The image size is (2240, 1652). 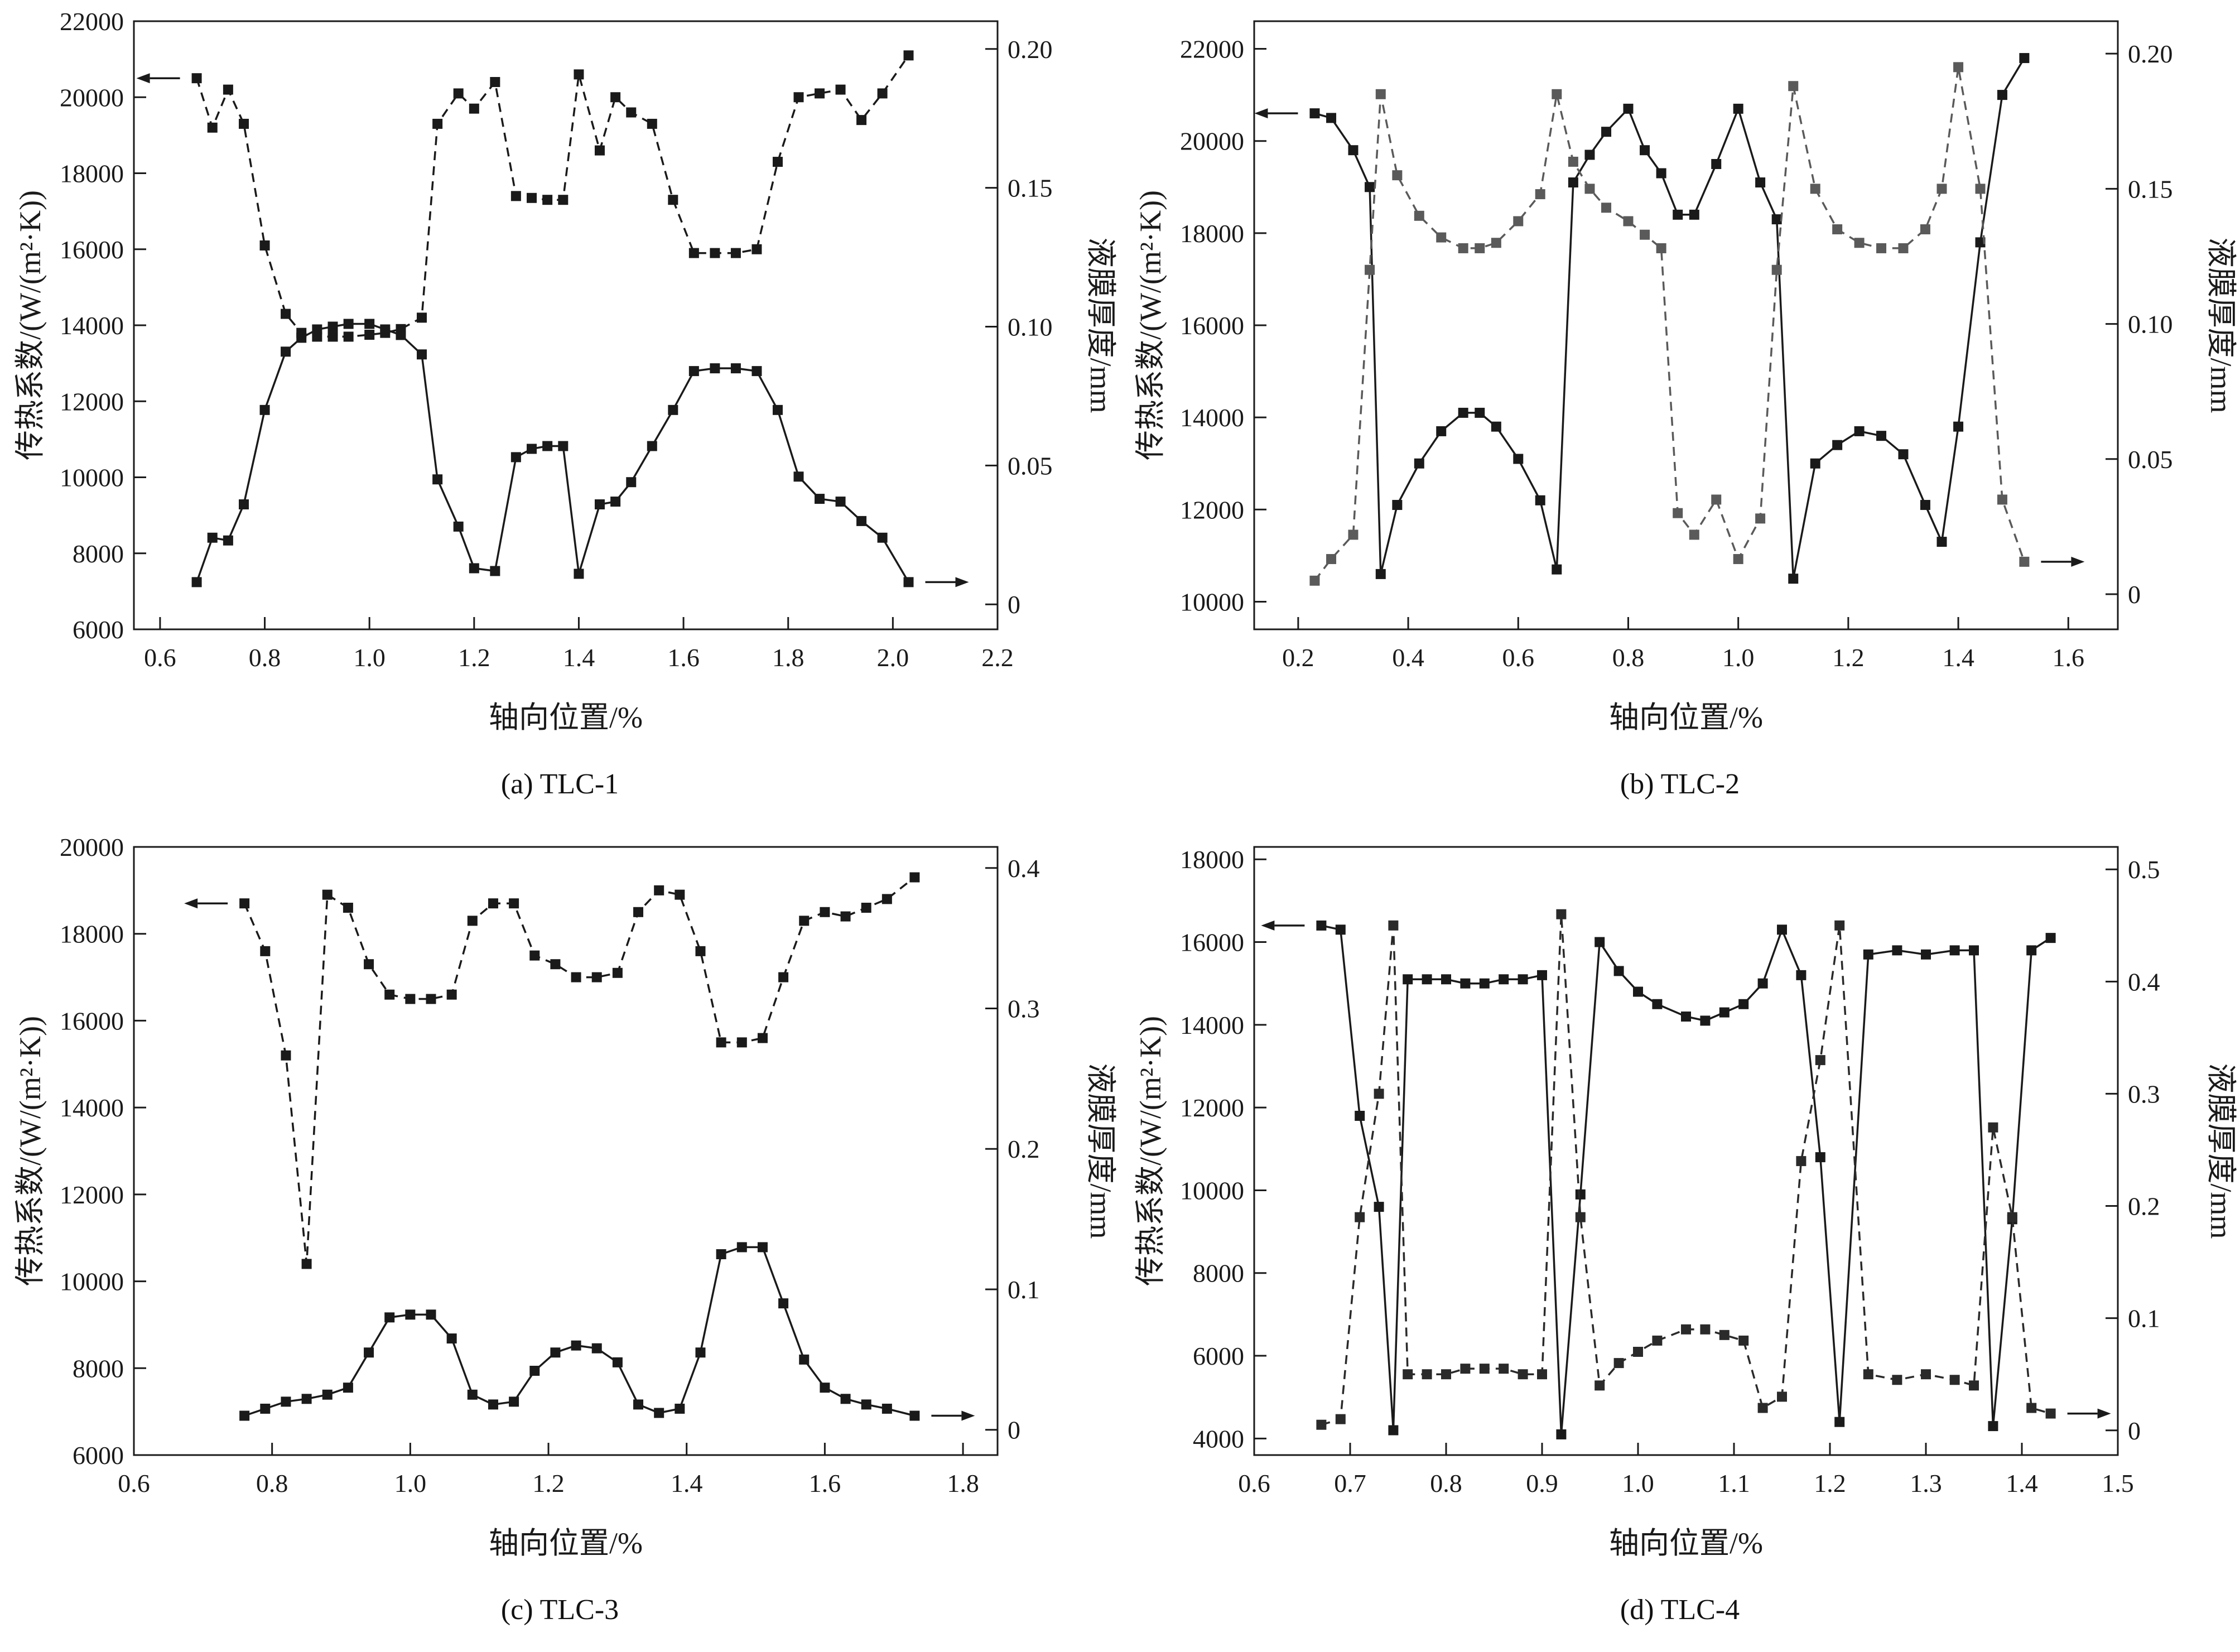 What do you see at coordinates (1212, 601) in the screenshot?
I see `y-left-tick-label: 10000` at bounding box center [1212, 601].